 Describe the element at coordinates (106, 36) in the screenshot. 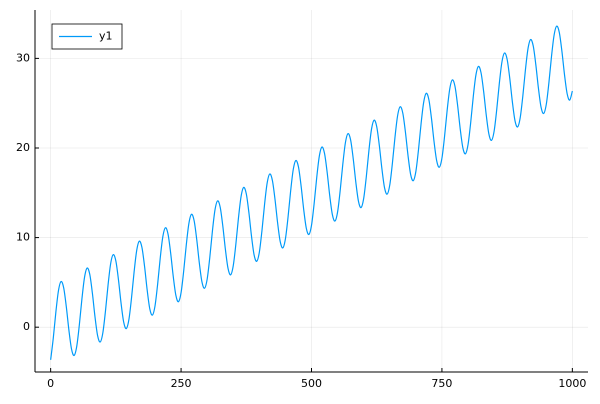

I see `legend-label: y1` at that location.